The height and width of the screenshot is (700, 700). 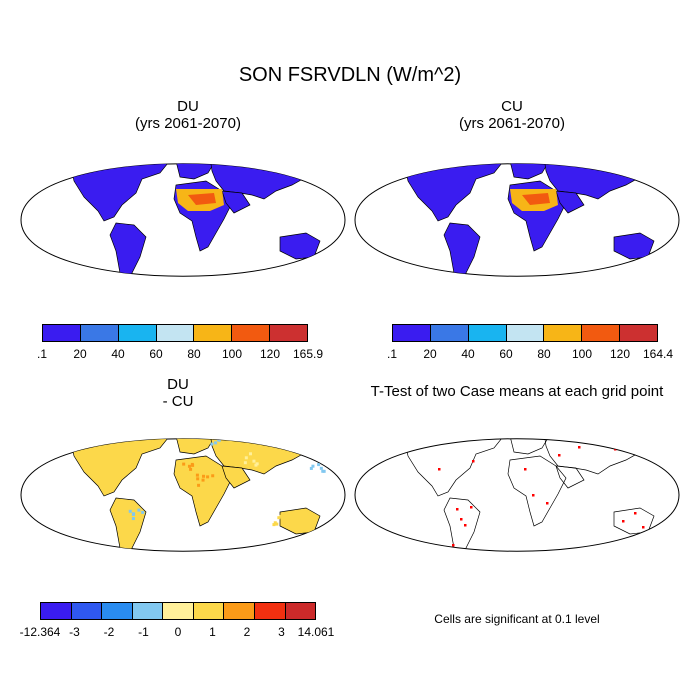 What do you see at coordinates (178, 401) in the screenshot?
I see `panel-diff-subtitle: - CU` at bounding box center [178, 401].